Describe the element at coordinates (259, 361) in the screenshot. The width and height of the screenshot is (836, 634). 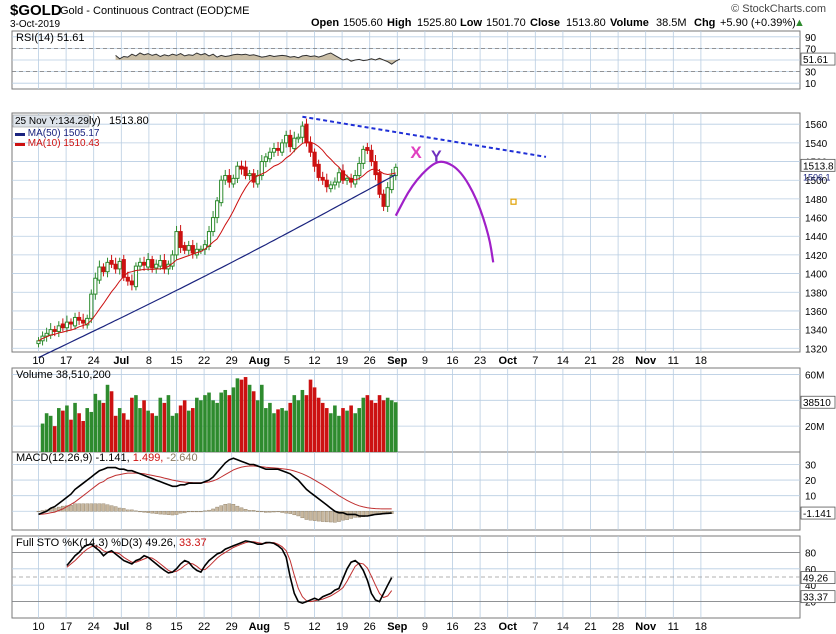
I see `x-tick-label-top: Aug` at that location.